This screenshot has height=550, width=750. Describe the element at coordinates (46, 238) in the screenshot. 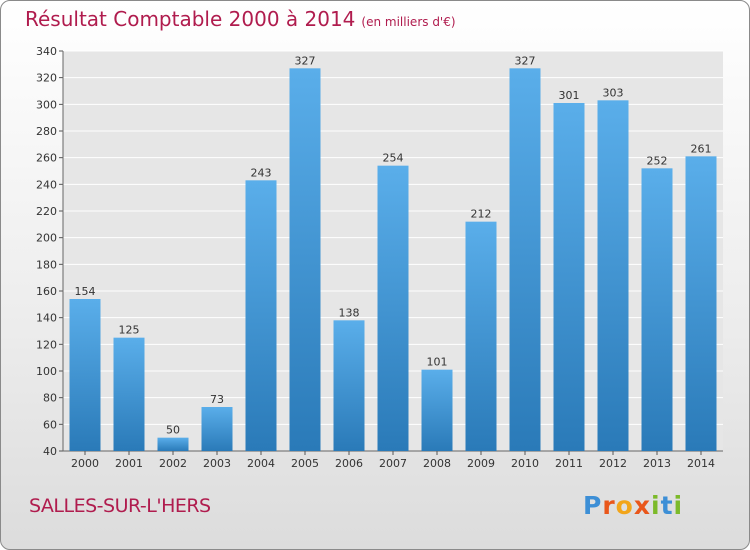

I see `y-tick-label: 200` at that location.